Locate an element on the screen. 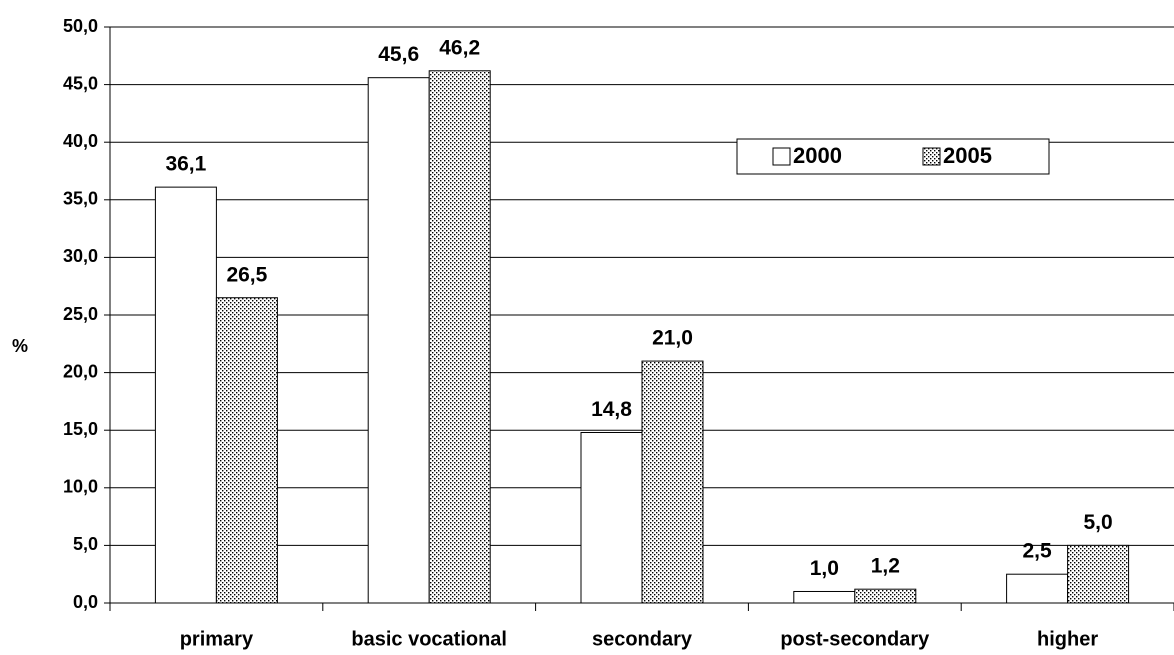 This screenshot has height=655, width=1174. y-tick-label: 25,0 is located at coordinates (80, 314).